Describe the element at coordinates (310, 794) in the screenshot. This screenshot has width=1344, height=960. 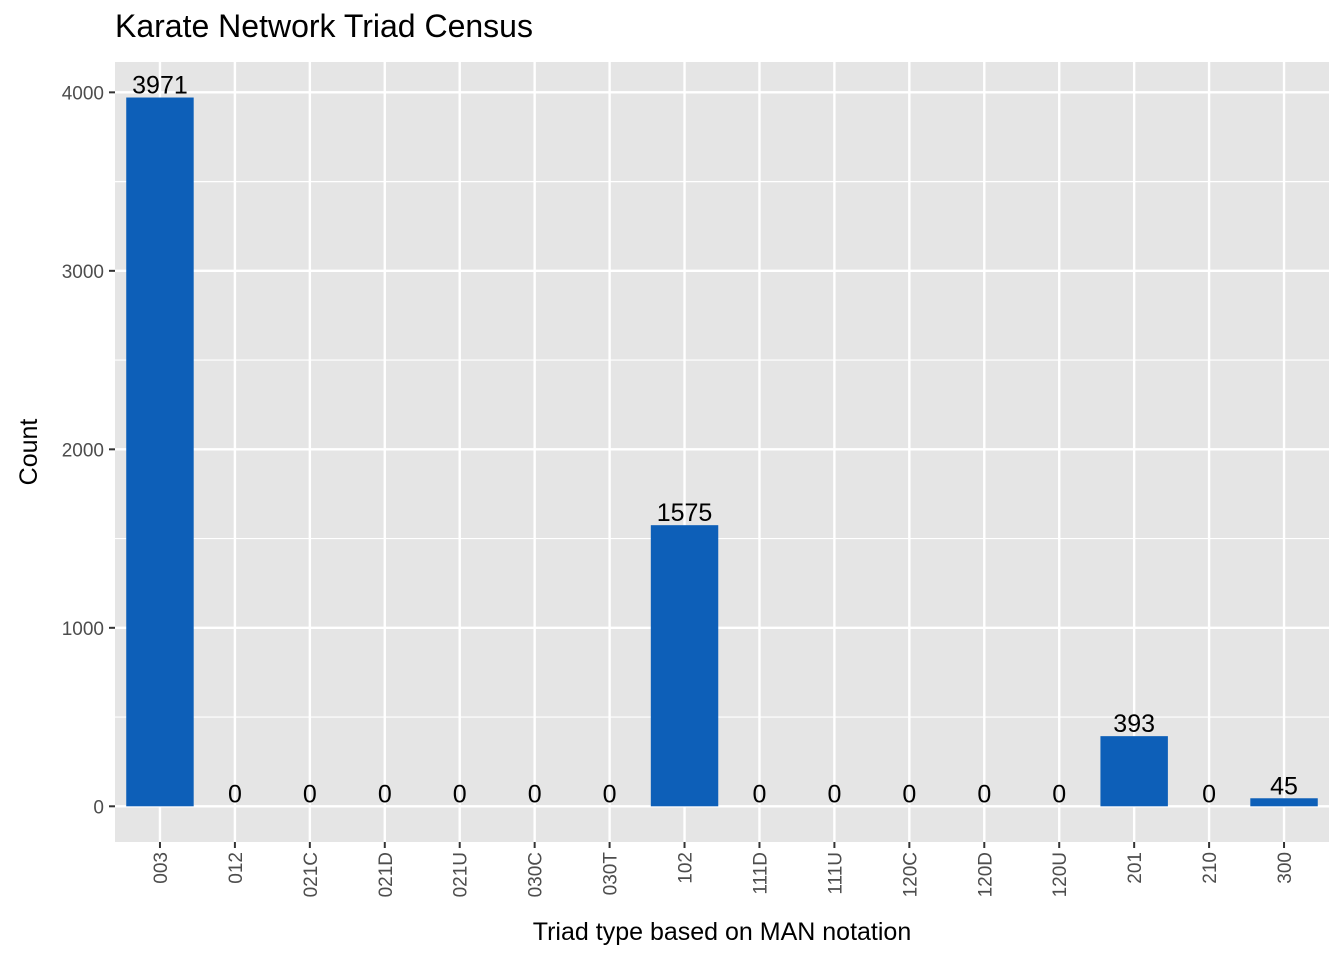
I see `value-label-021C: 0` at that location.